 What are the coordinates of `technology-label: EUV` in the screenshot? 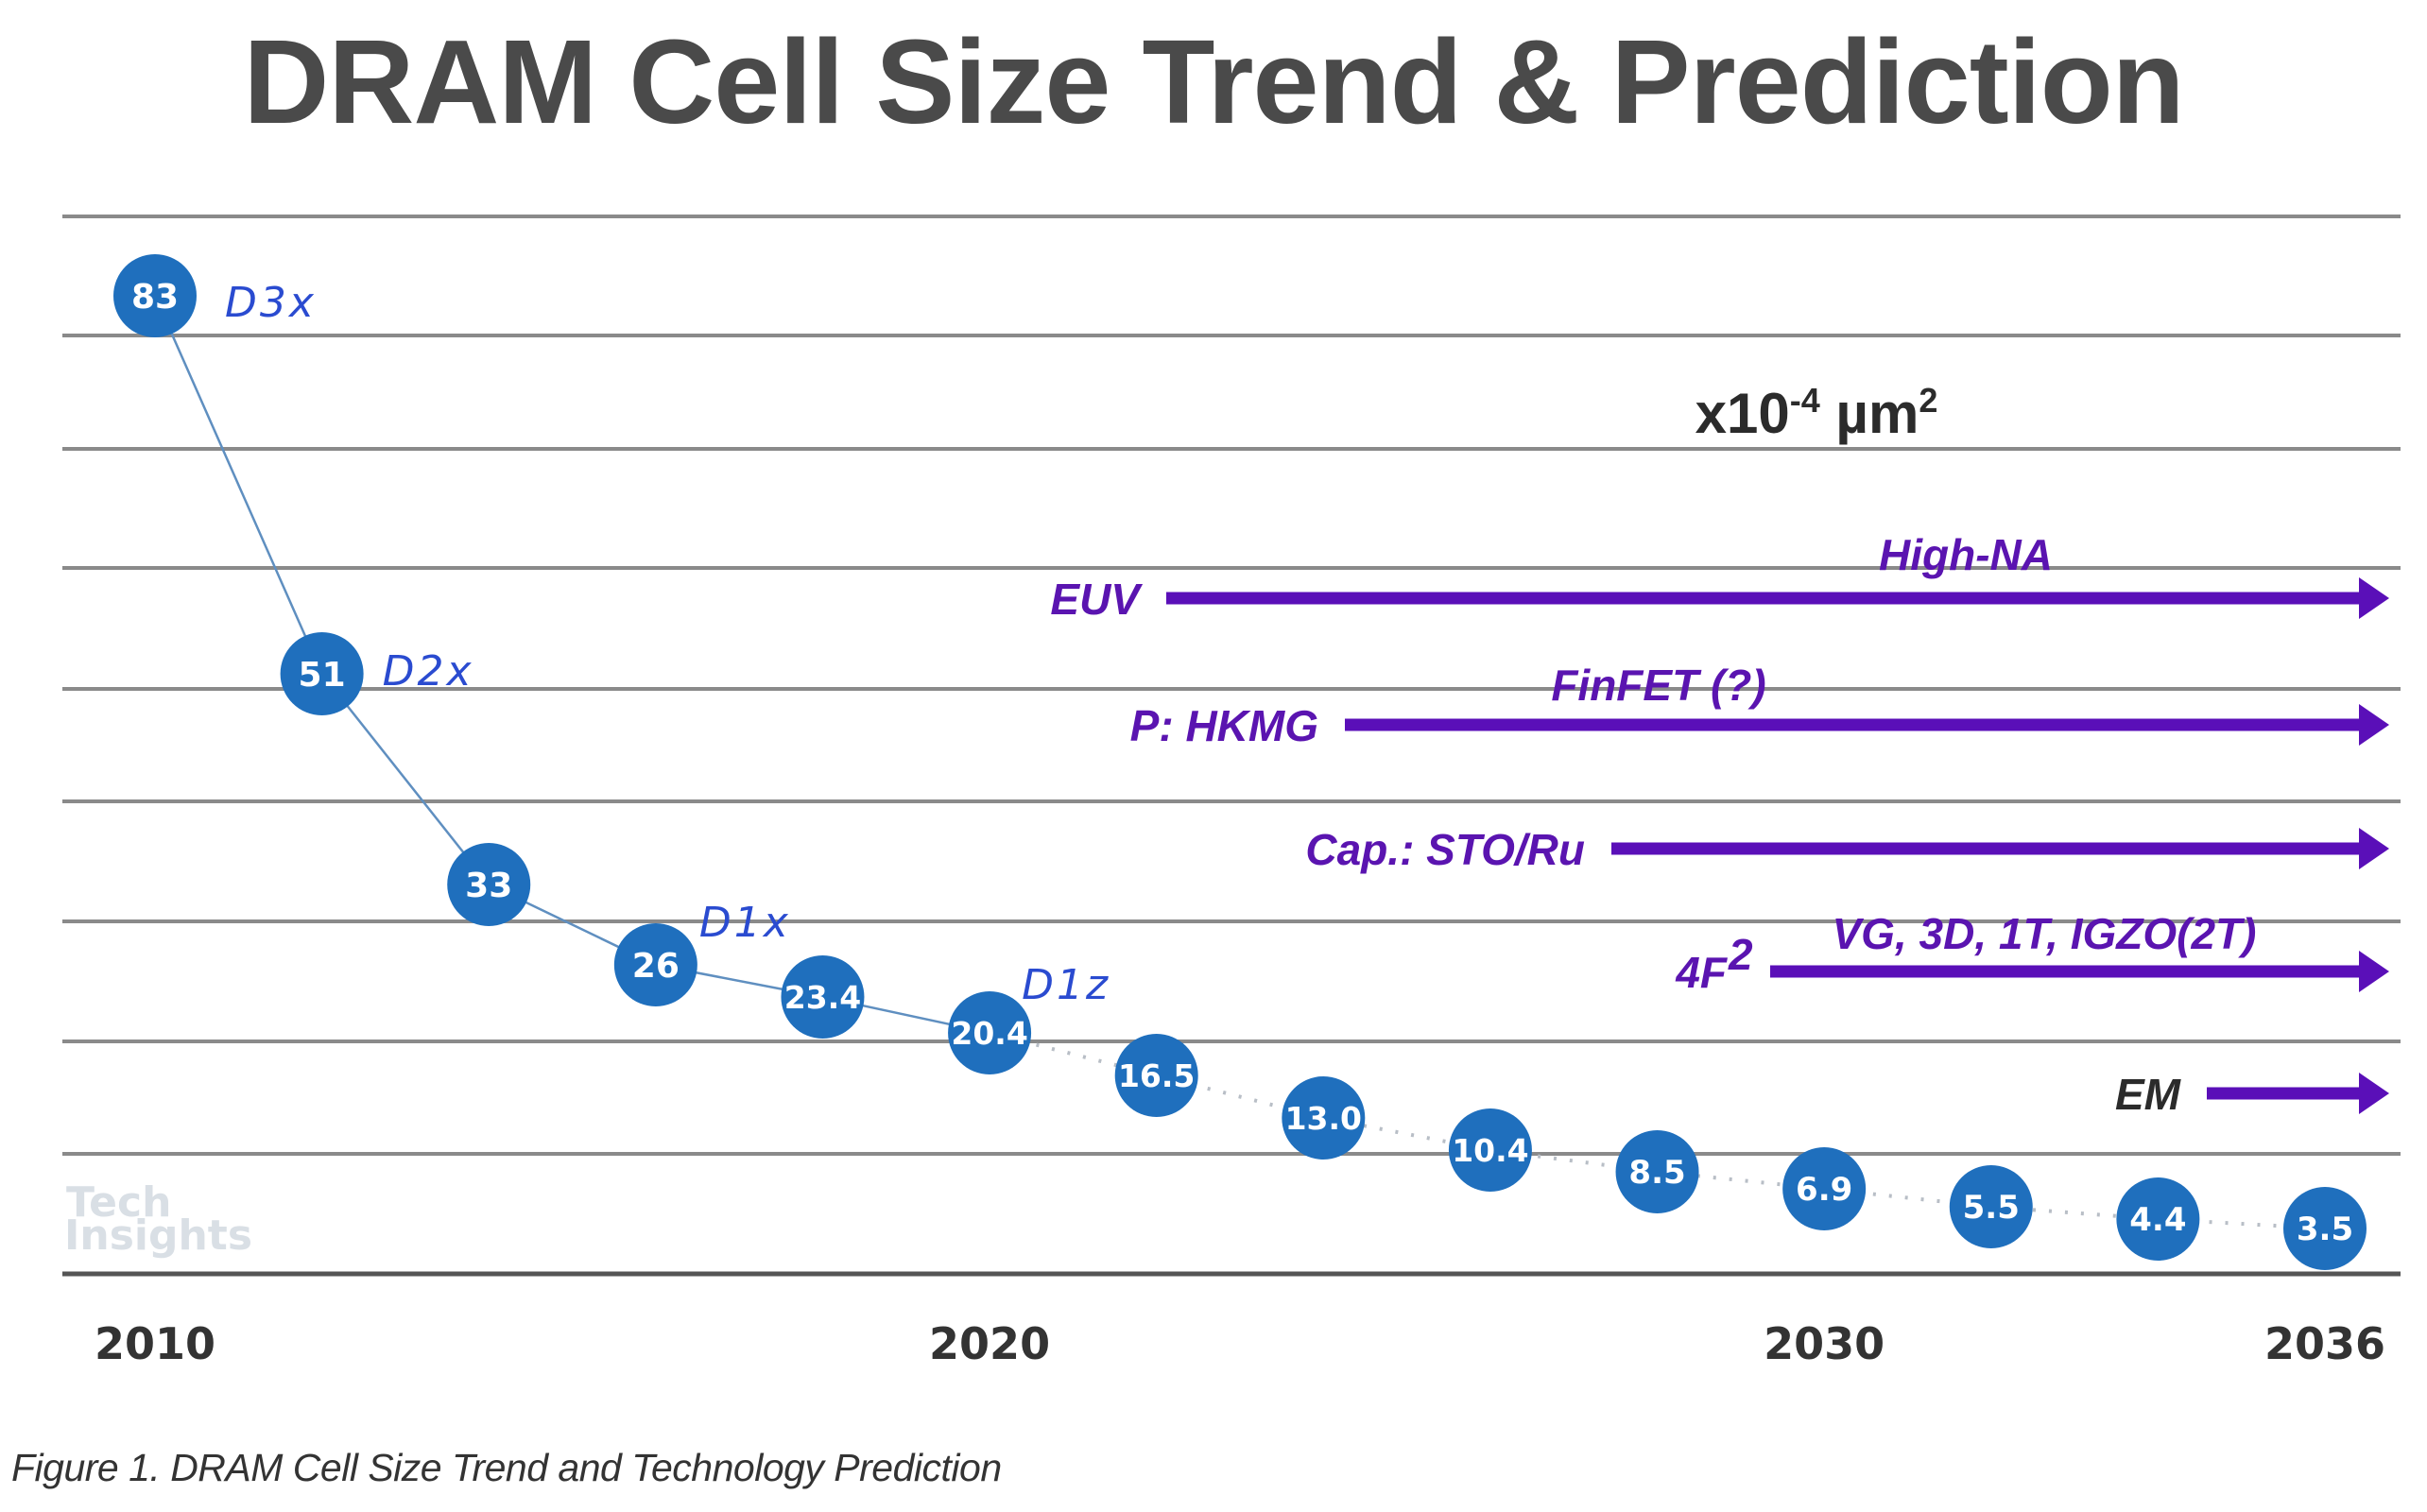 It's located at (1096, 599).